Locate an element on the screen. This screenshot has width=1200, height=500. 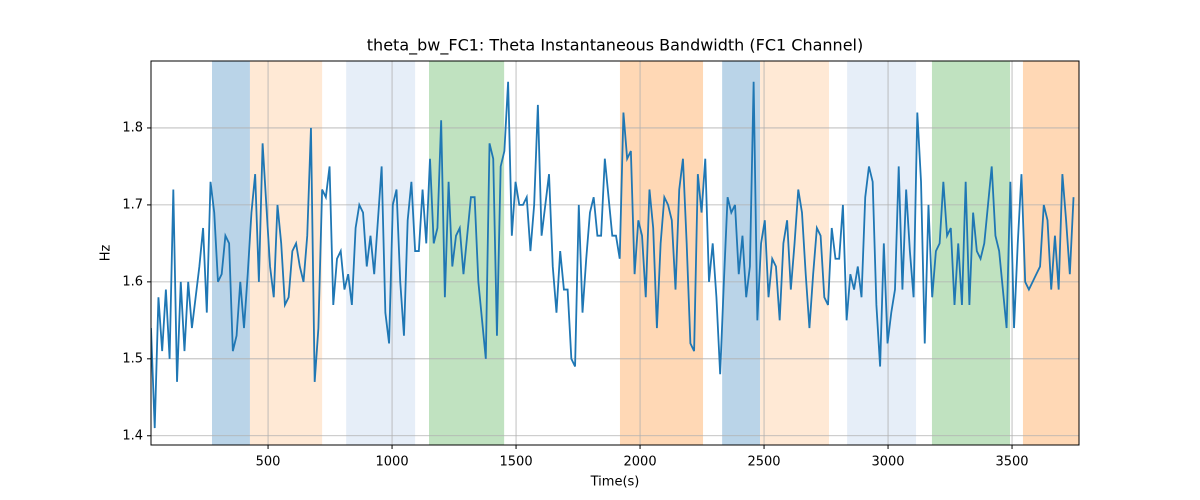
x-axis-label: Time(s) is located at coordinates (615, 482).